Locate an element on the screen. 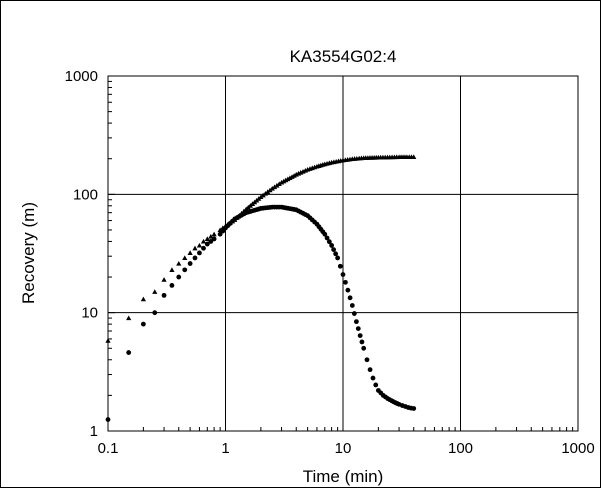 The width and height of the screenshot is (601, 493). y-tick-label: 10 is located at coordinates (89, 313).